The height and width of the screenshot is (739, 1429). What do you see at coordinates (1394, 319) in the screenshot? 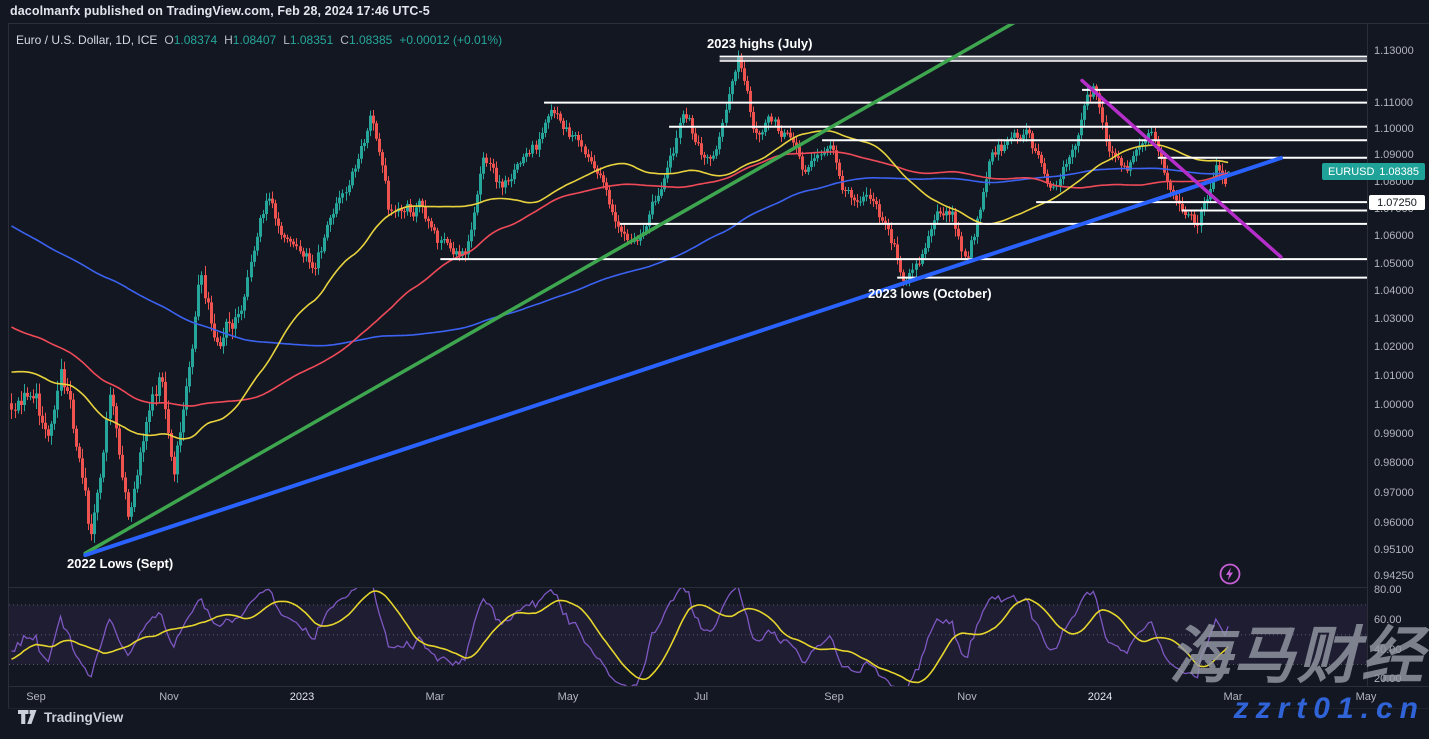
I see `price-tick-1.03000: 1.03000` at bounding box center [1394, 319].